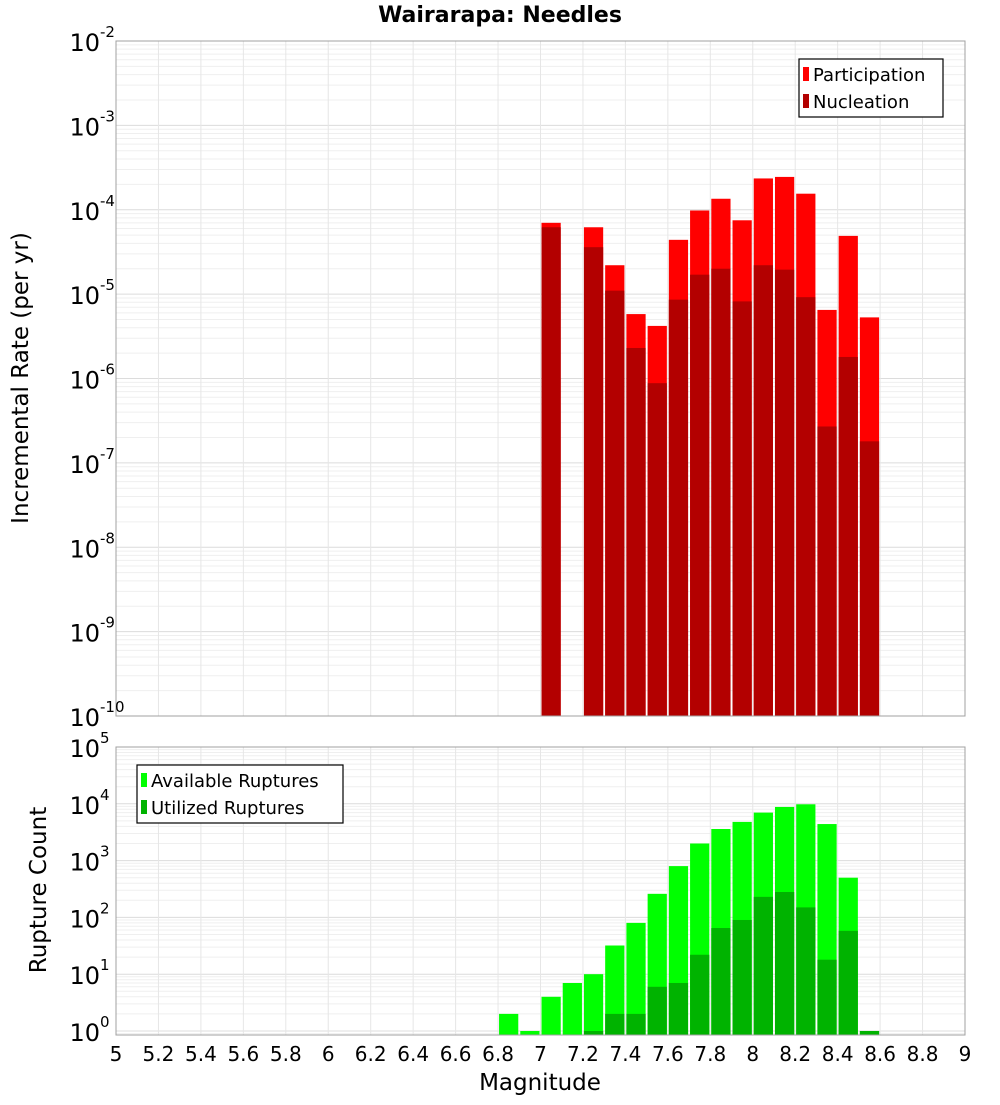  What do you see at coordinates (861, 102) in the screenshot?
I see `legend-entry: Nucleation` at bounding box center [861, 102].